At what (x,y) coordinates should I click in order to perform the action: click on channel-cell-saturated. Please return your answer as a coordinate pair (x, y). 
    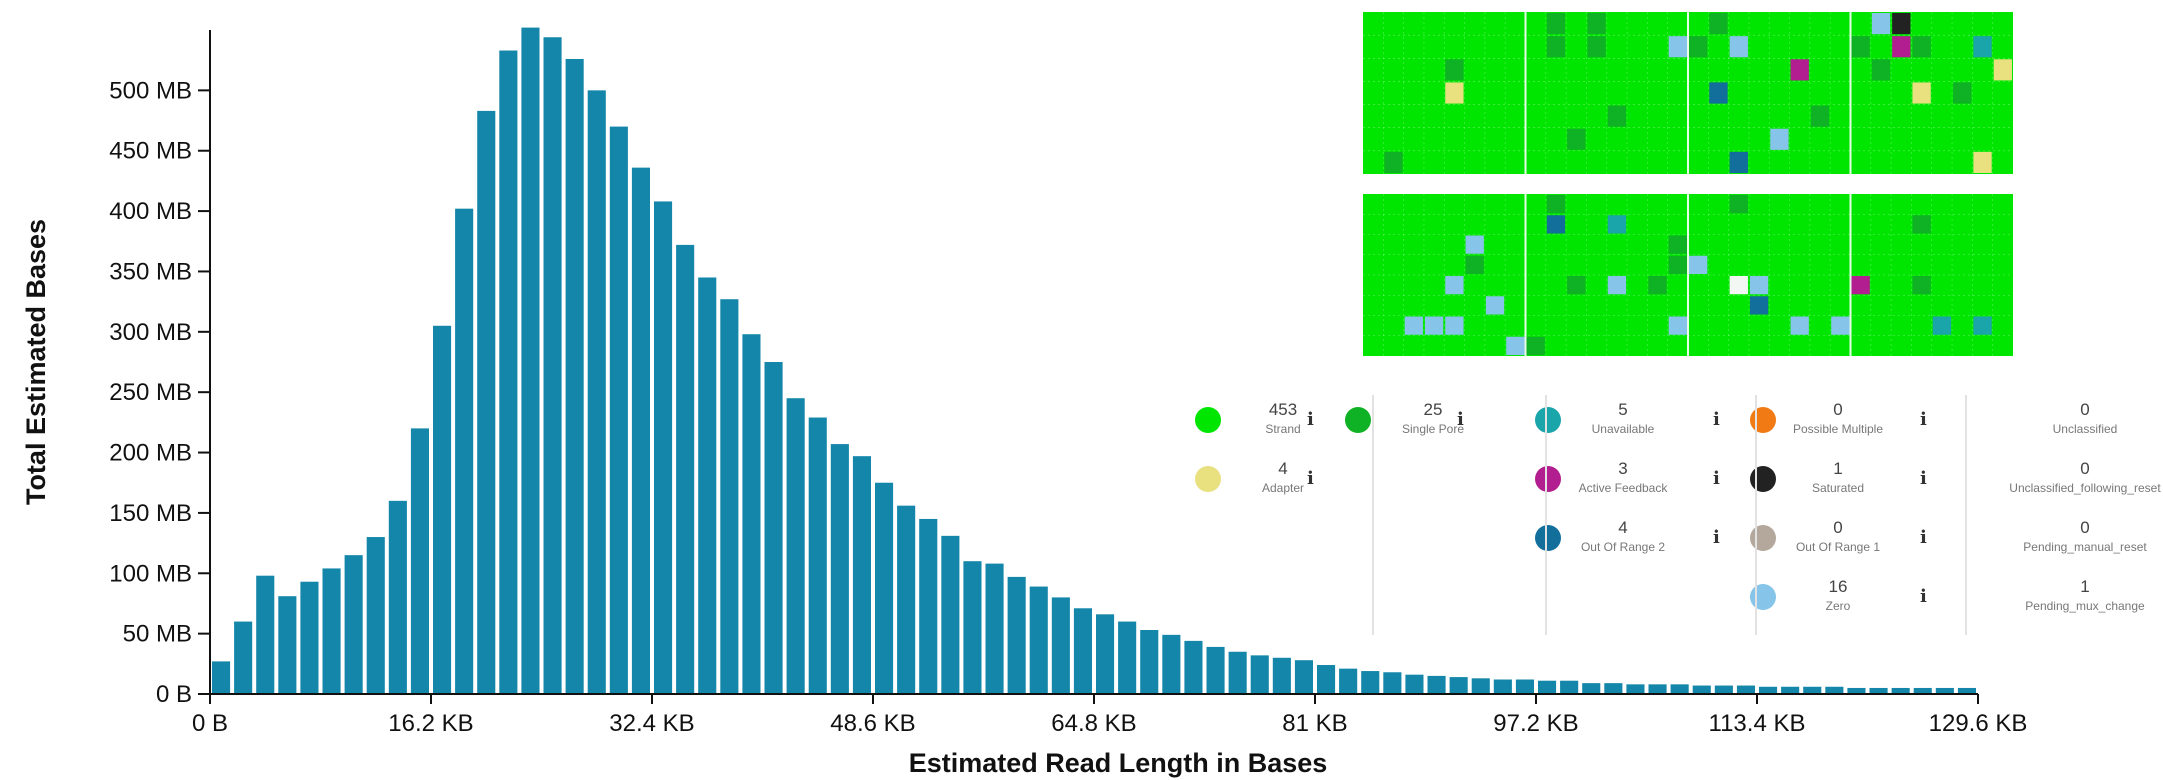
    Looking at the image, I should click on (1901, 24).